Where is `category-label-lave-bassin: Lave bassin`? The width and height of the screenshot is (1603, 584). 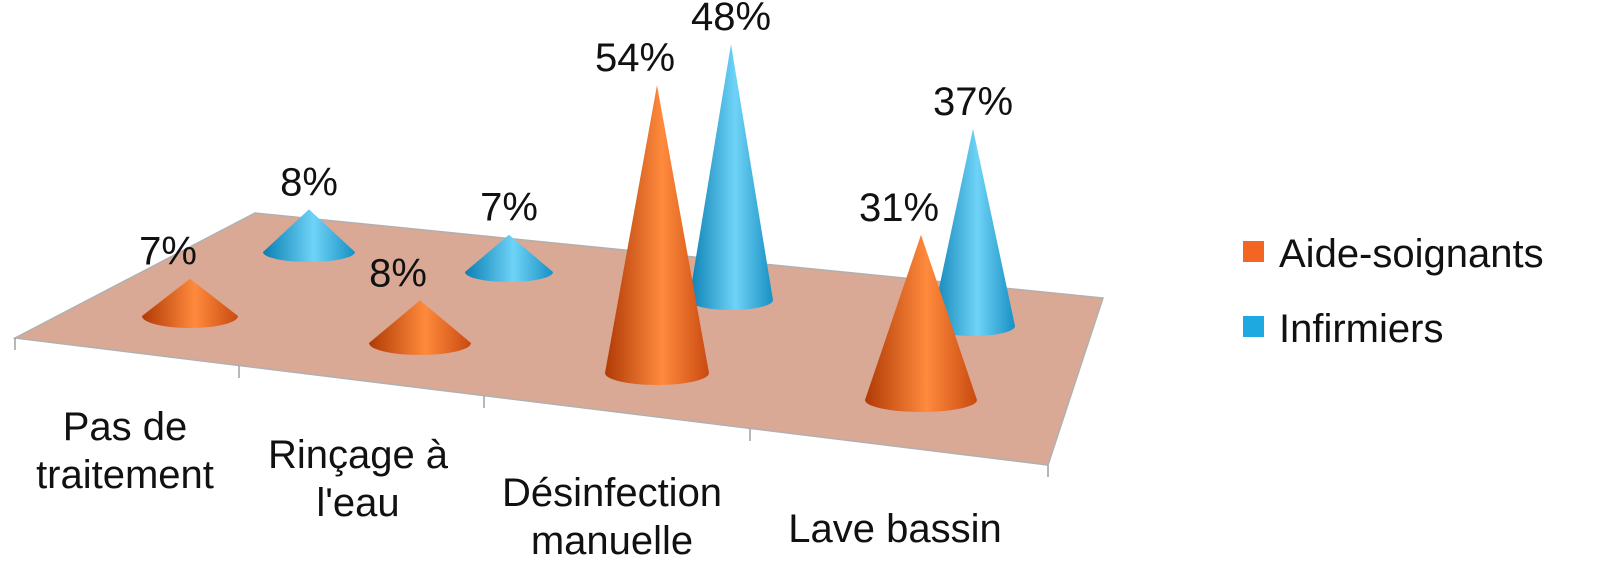 category-label-lave-bassin: Lave bassin is located at coordinates (894, 529).